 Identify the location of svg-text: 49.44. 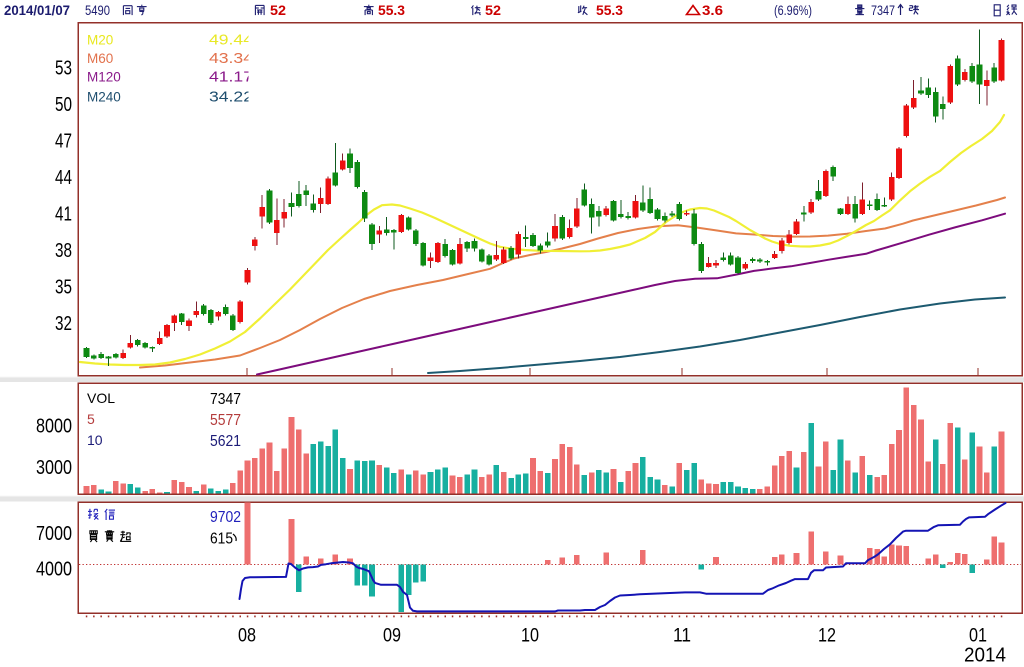
(231, 40).